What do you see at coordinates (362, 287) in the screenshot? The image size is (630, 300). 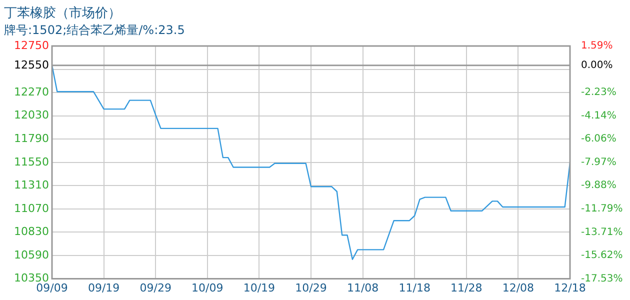 I see `x-tick-label: 11/08` at bounding box center [362, 287].